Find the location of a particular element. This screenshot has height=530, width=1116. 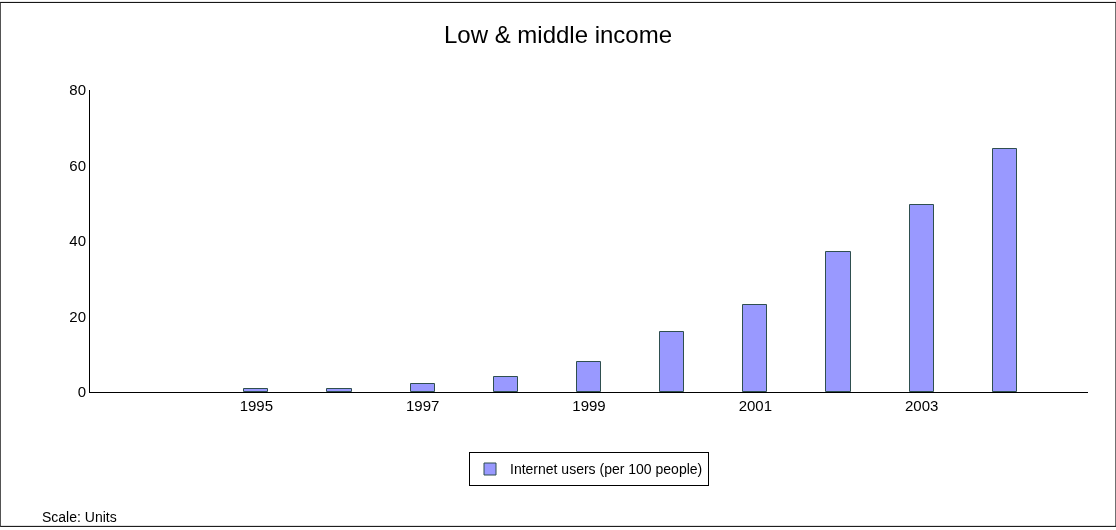

chart-title: Low & middle income is located at coordinates (558, 35).